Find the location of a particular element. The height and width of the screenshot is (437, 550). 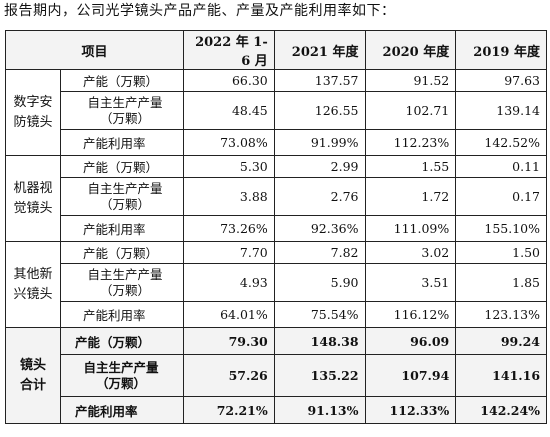

table-row: 产能利用率 73.26% 92.36% 111.09% 155.10% is located at coordinates (277, 228).